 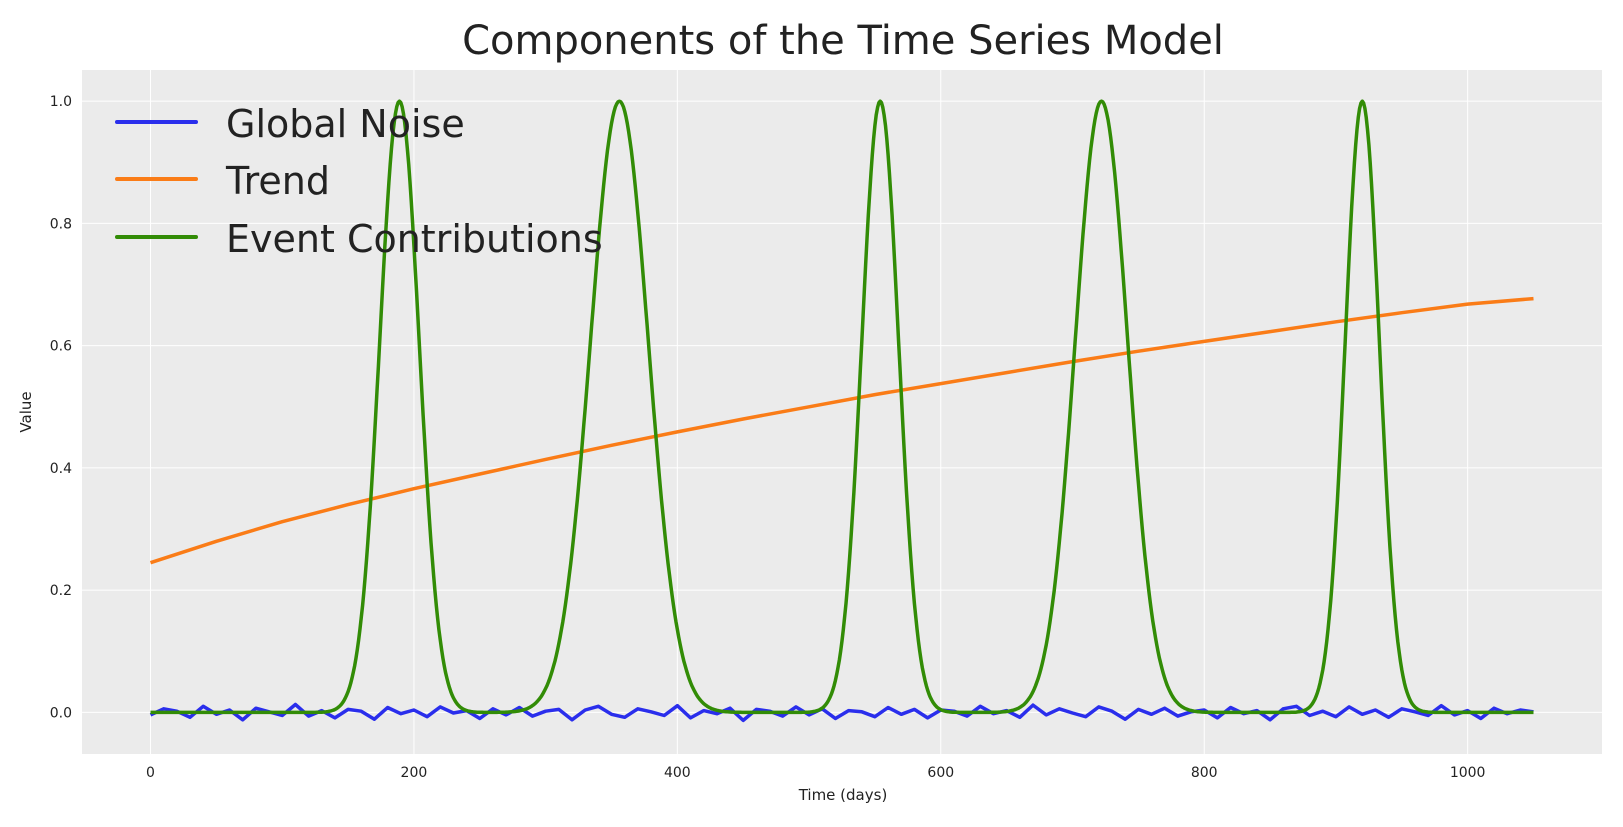 What do you see at coordinates (359, 181) in the screenshot?
I see `legend: Global Noise Trend Event Contributions` at bounding box center [359, 181].